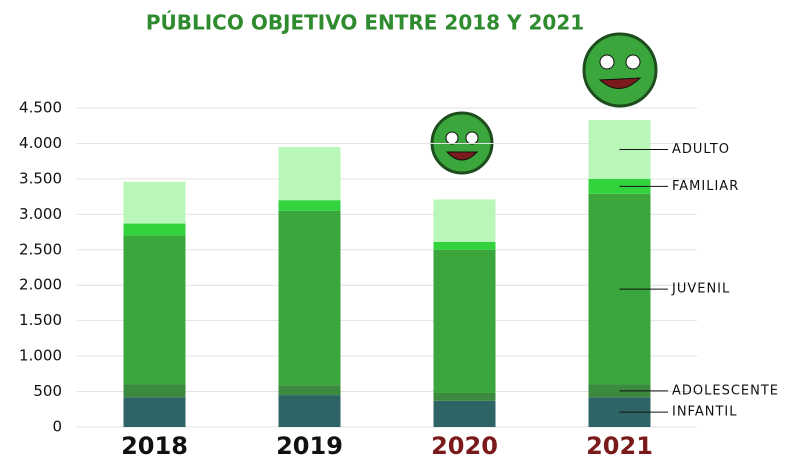 The width and height of the screenshot is (800, 471). What do you see at coordinates (40, 356) in the screenshot?
I see `y-tick-label: 1.000` at bounding box center [40, 356].